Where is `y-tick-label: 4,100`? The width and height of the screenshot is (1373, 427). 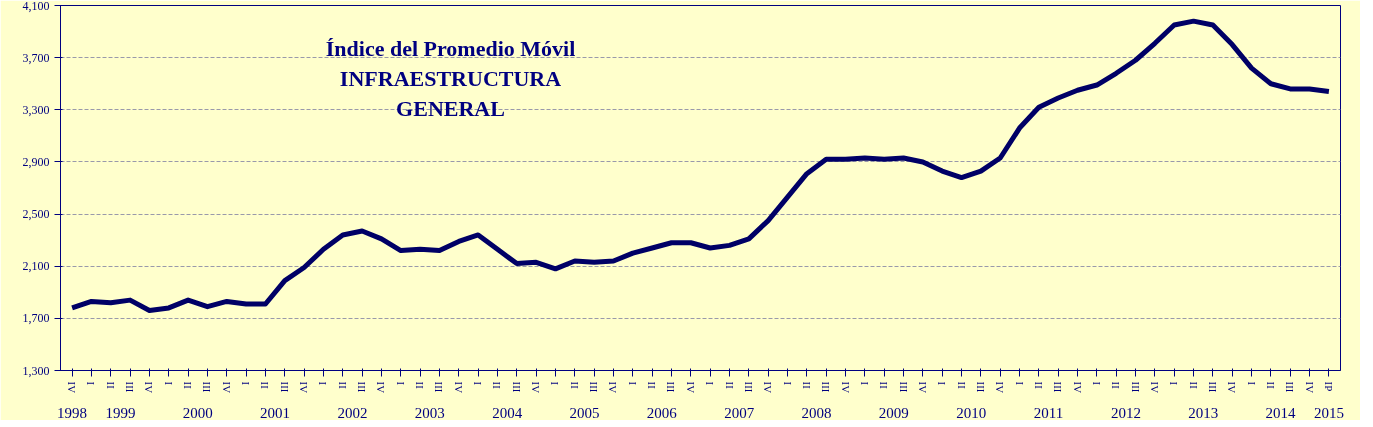
y-tick-label: 4,100 is located at coordinates (36, 6).